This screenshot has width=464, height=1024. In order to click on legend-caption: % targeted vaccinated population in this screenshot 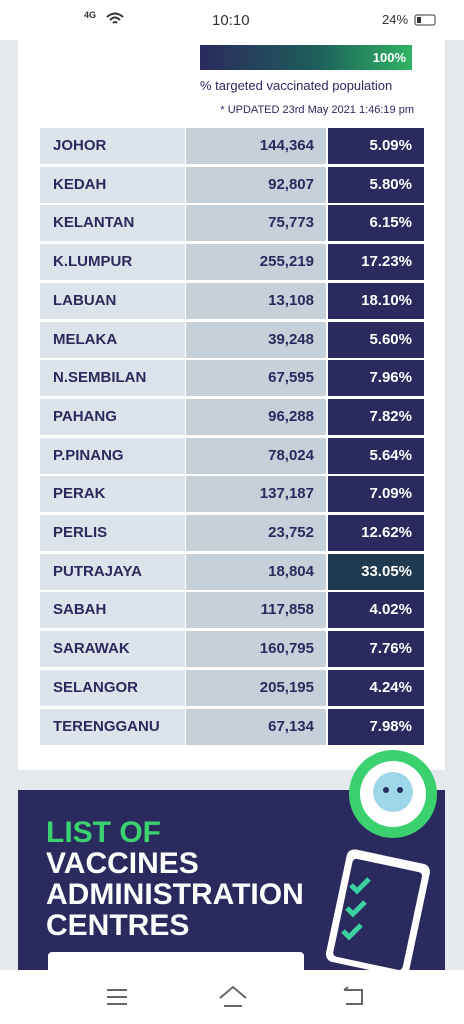, I will do `click(296, 85)`.